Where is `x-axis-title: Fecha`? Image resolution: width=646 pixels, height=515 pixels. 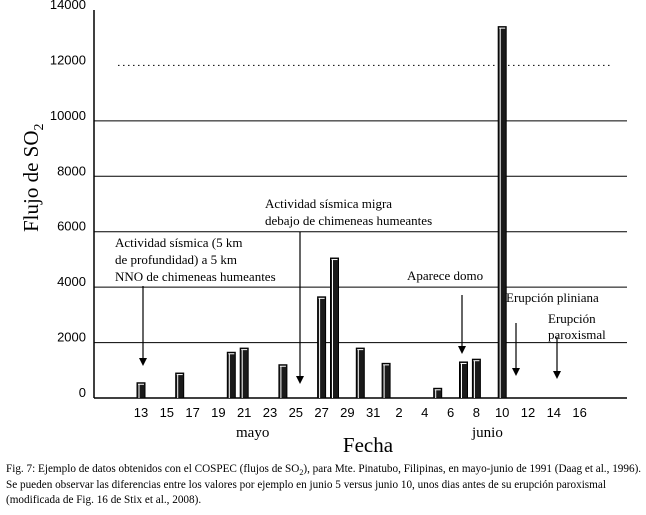
x-axis-title: Fecha is located at coordinates (368, 445).